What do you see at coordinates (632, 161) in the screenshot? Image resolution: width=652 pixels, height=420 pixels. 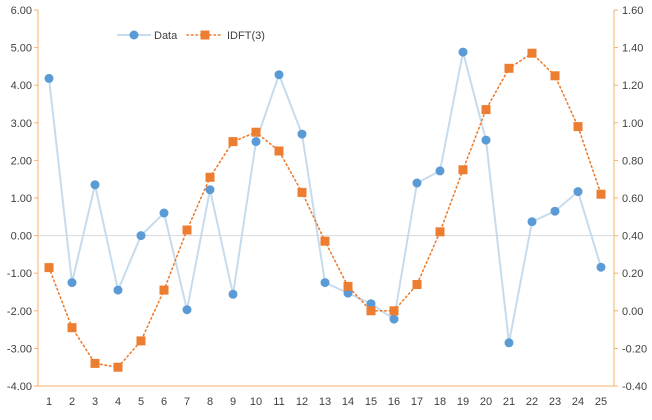 I see `right-tick-label: 0.80` at bounding box center [632, 161].